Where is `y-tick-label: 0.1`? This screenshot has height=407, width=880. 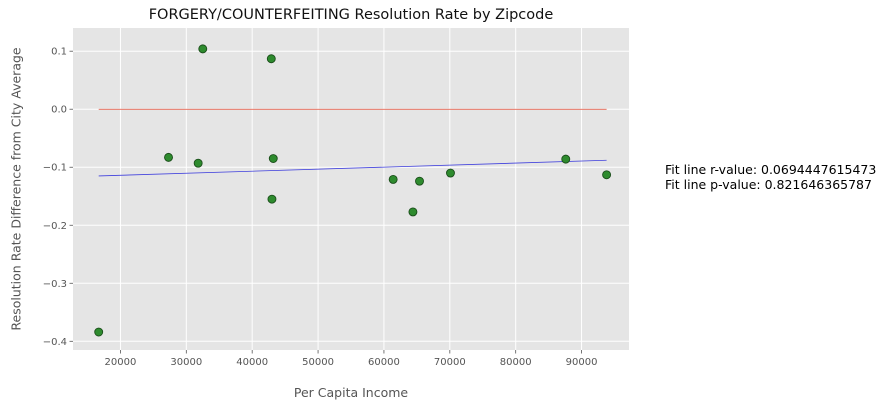
y-tick-label: 0.1 is located at coordinates (59, 52).